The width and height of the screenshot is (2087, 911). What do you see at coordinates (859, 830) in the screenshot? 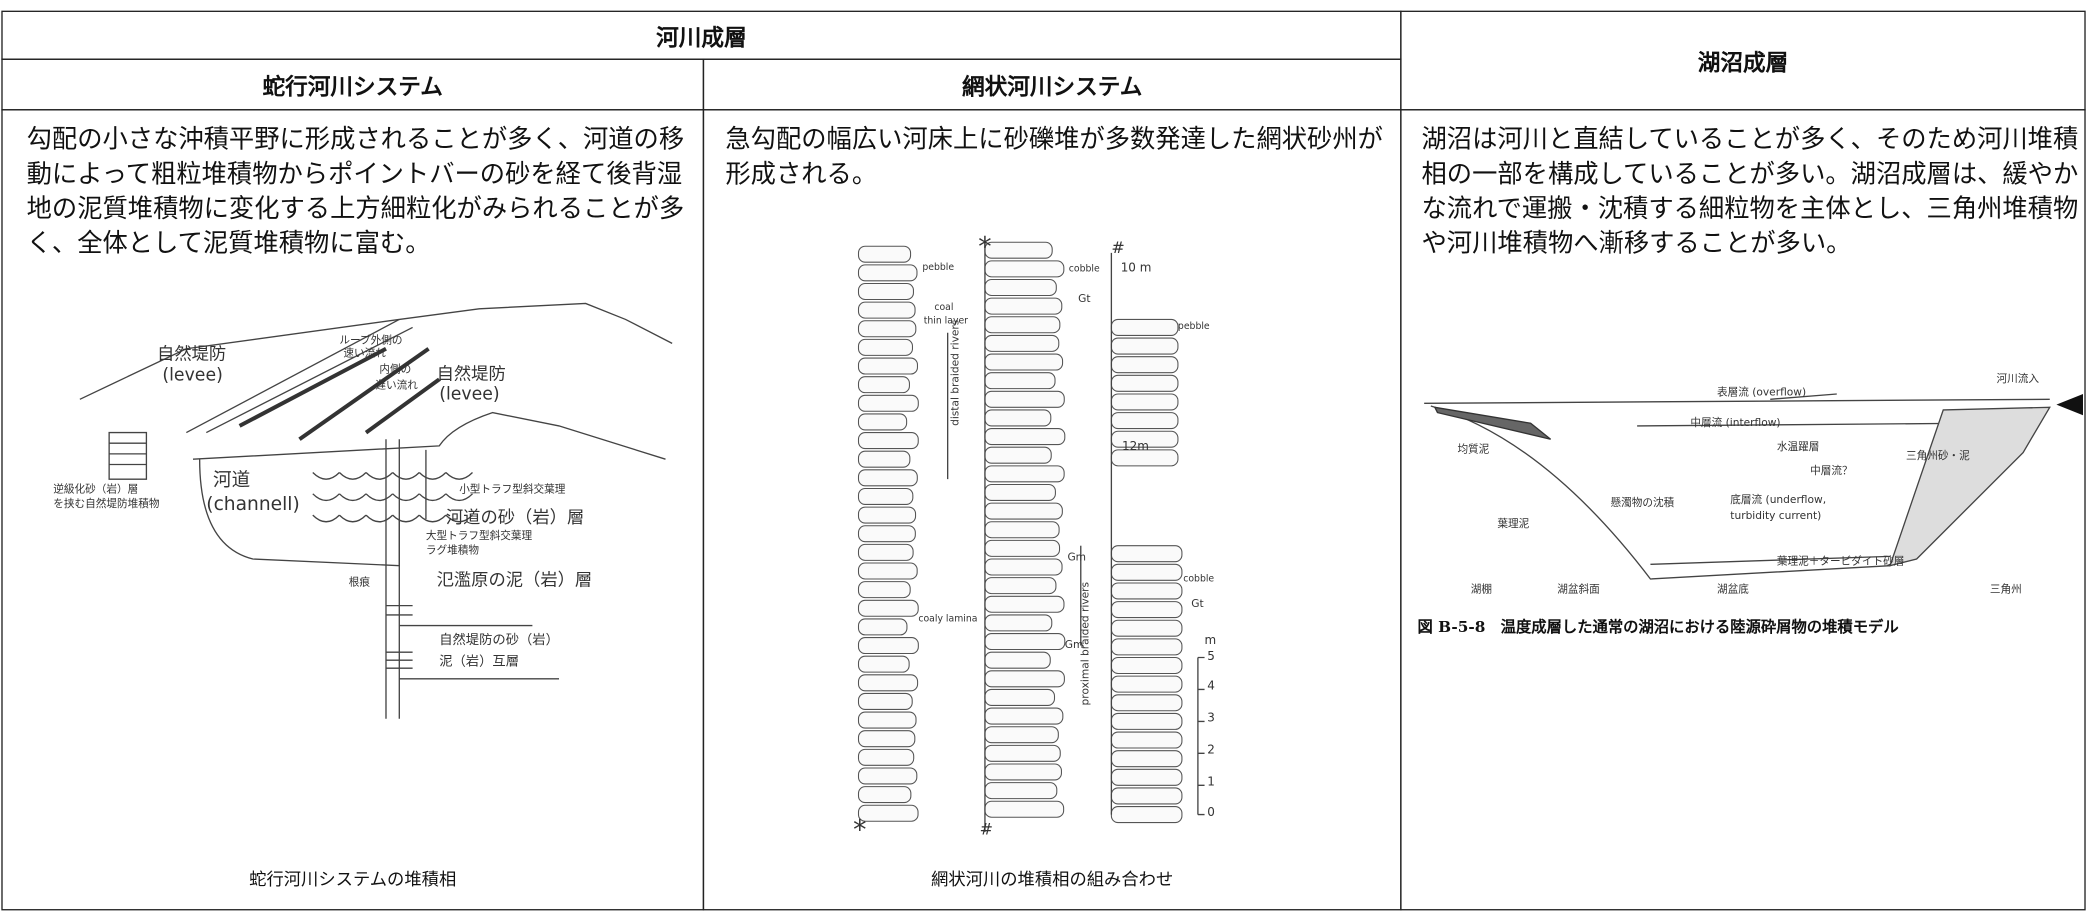
I see `figure-label: *` at bounding box center [859, 830].